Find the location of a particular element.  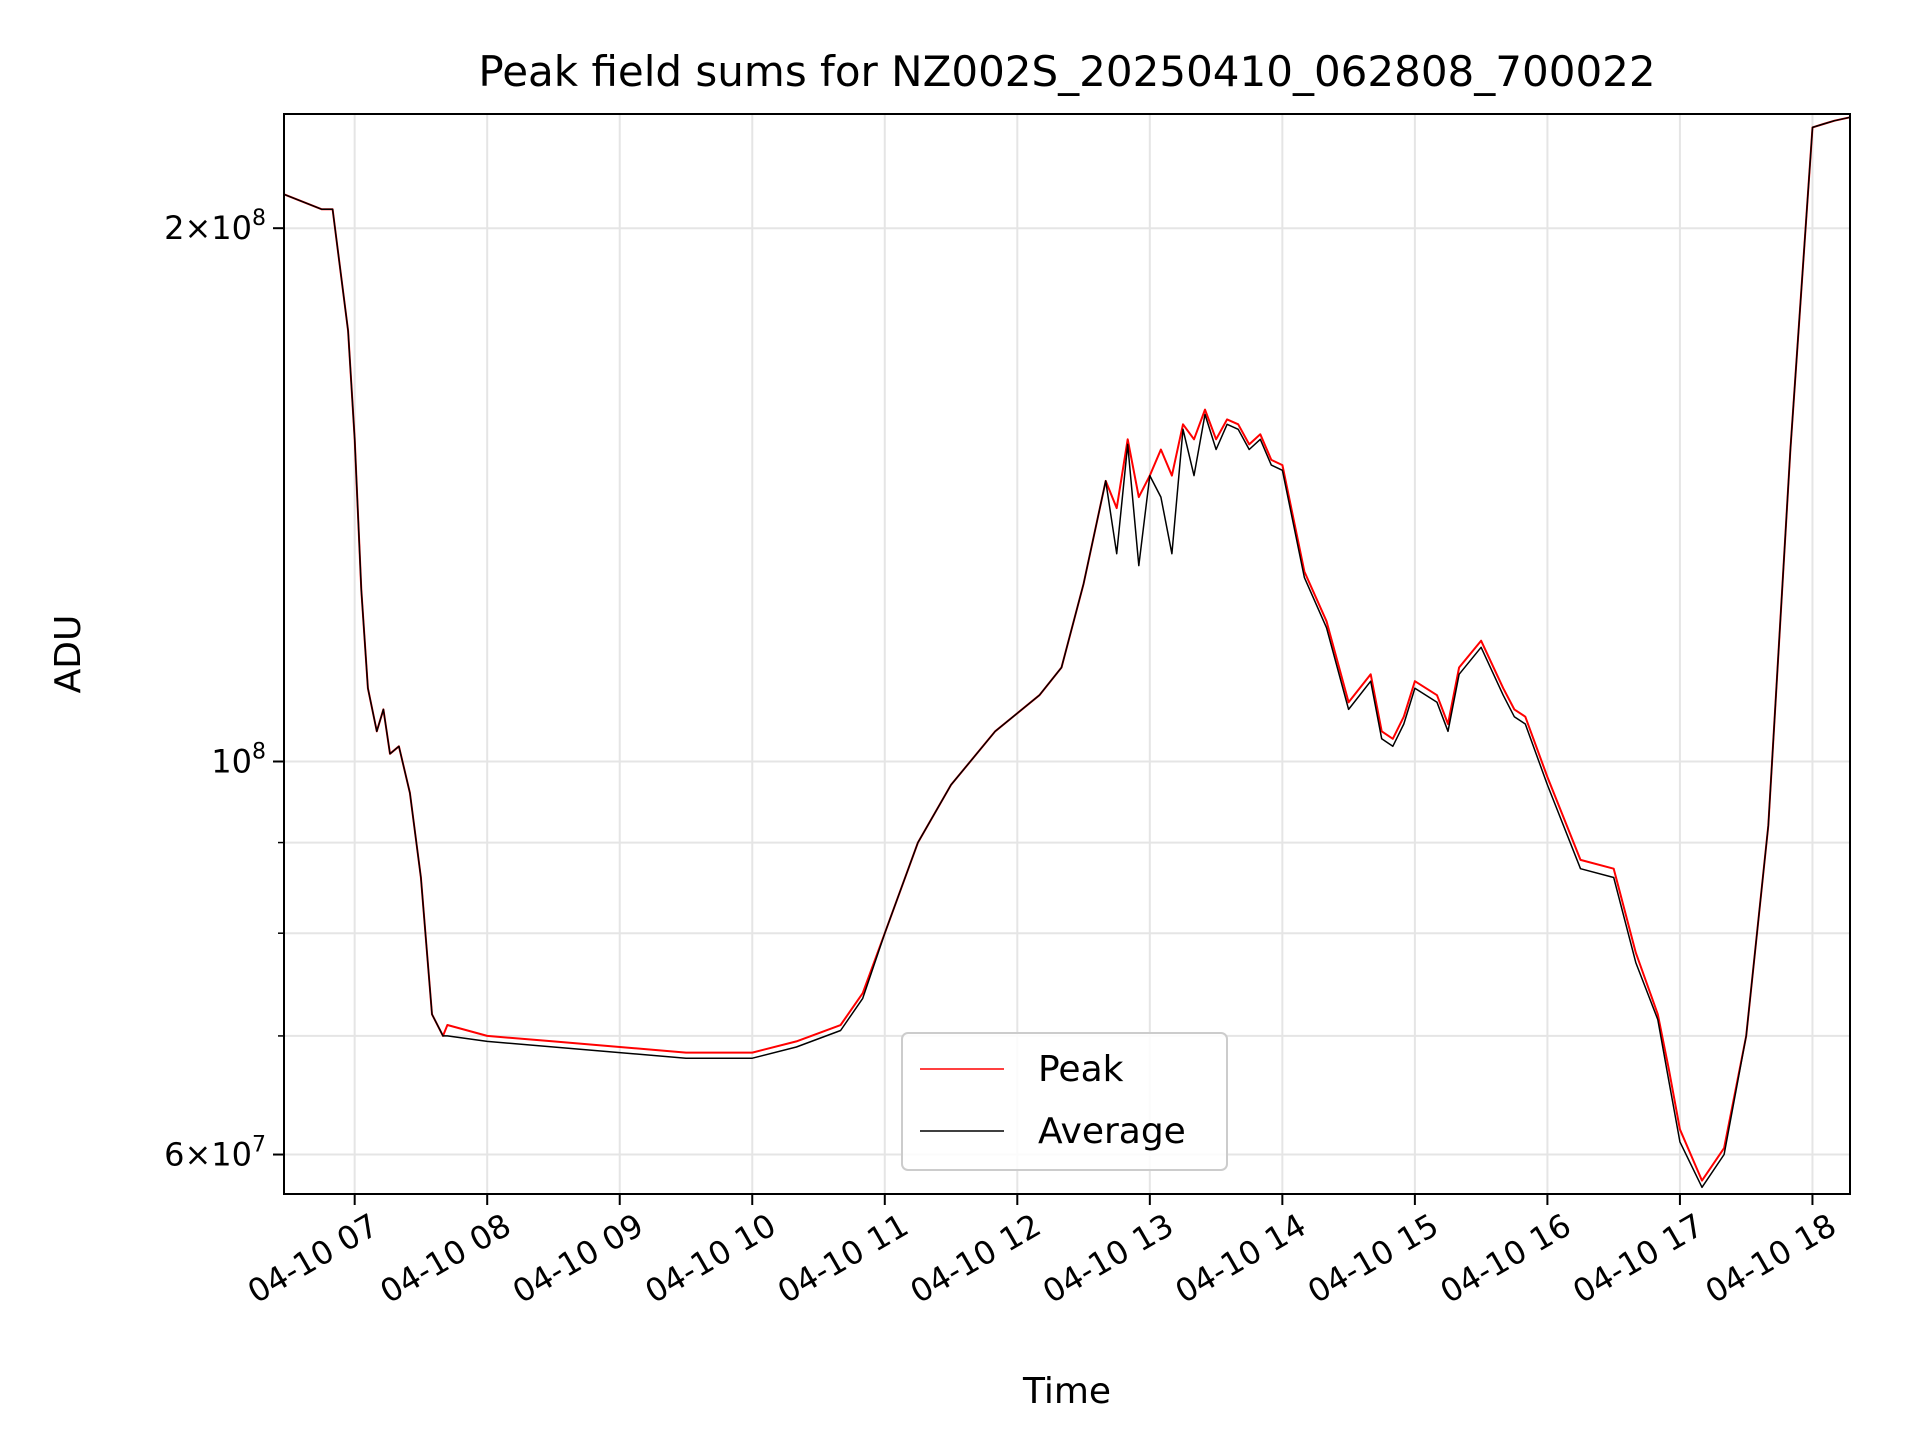

x-tick-label: 04-10 07 is located at coordinates (313, 1258).